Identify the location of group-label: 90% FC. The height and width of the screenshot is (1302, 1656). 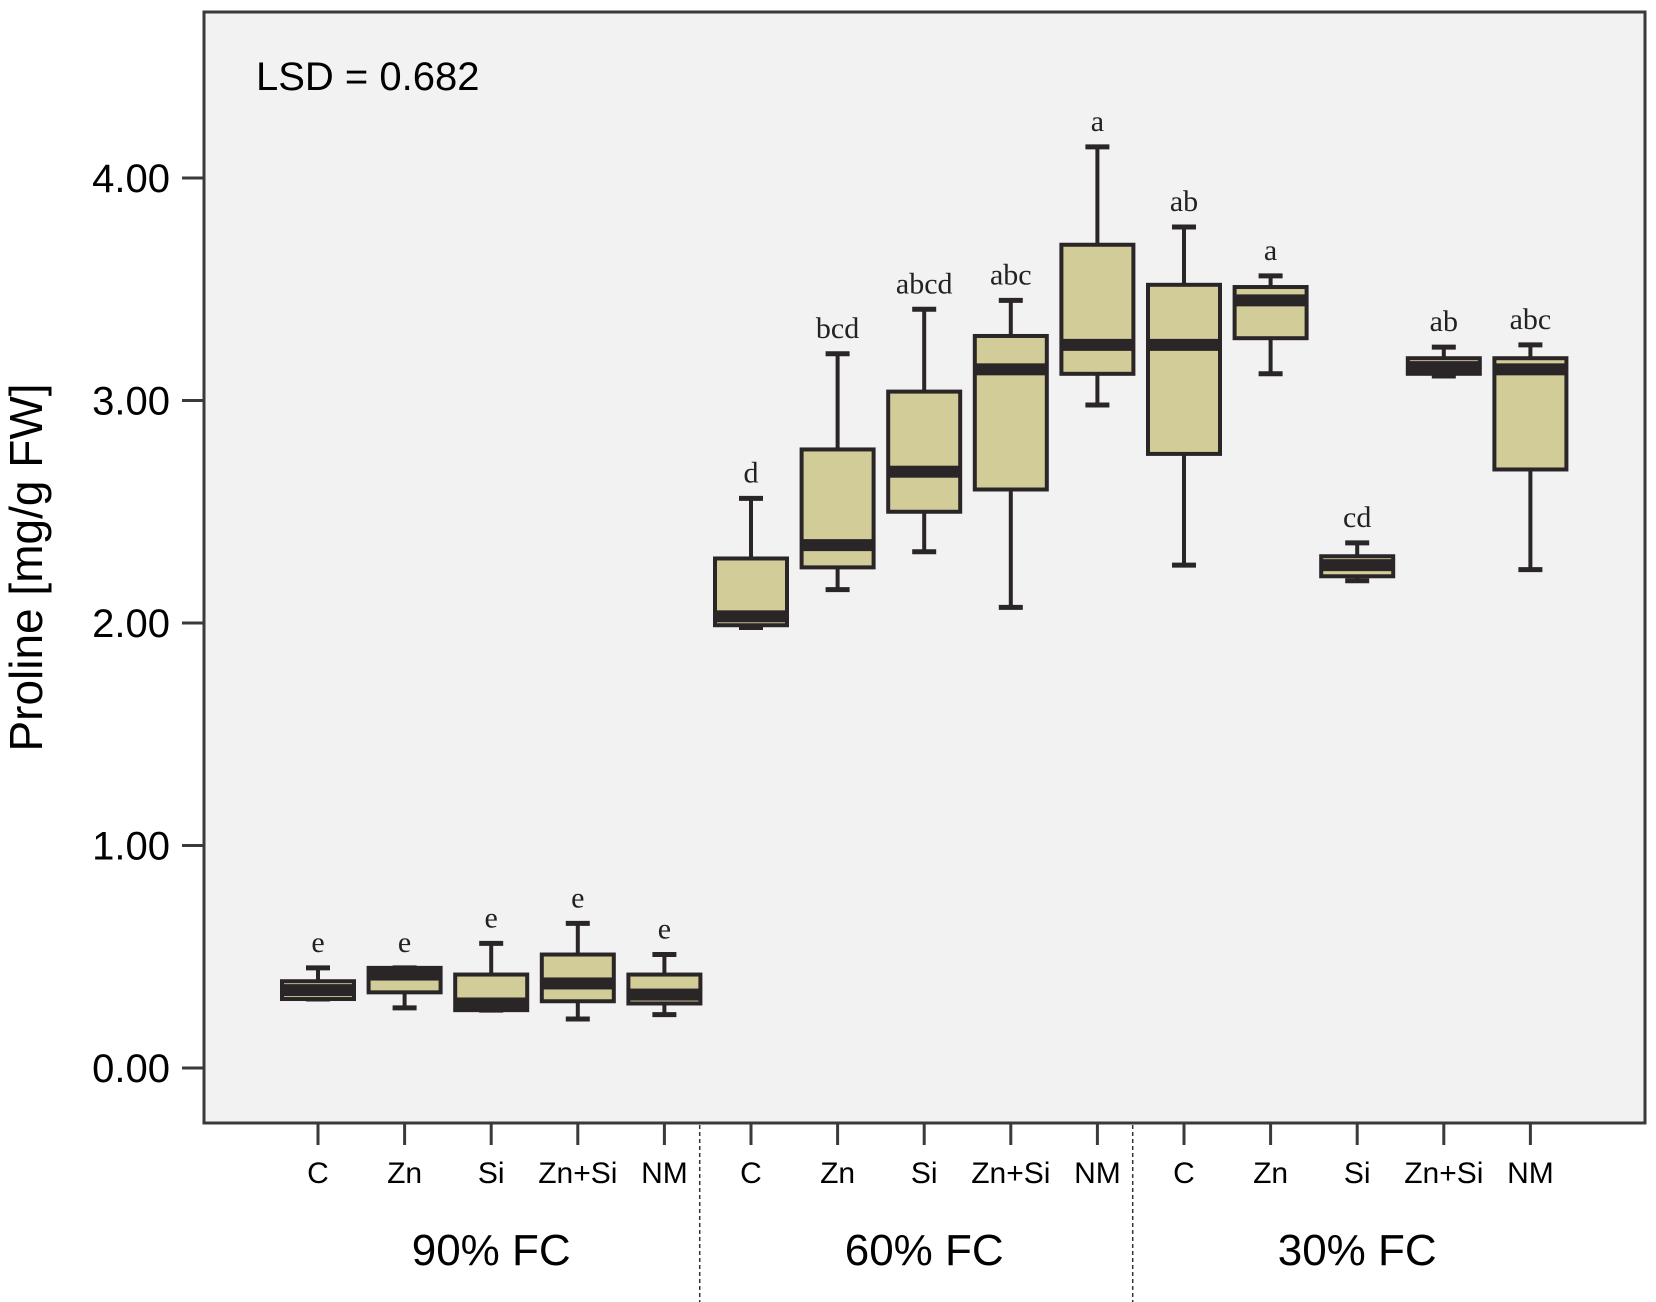
(491, 1250).